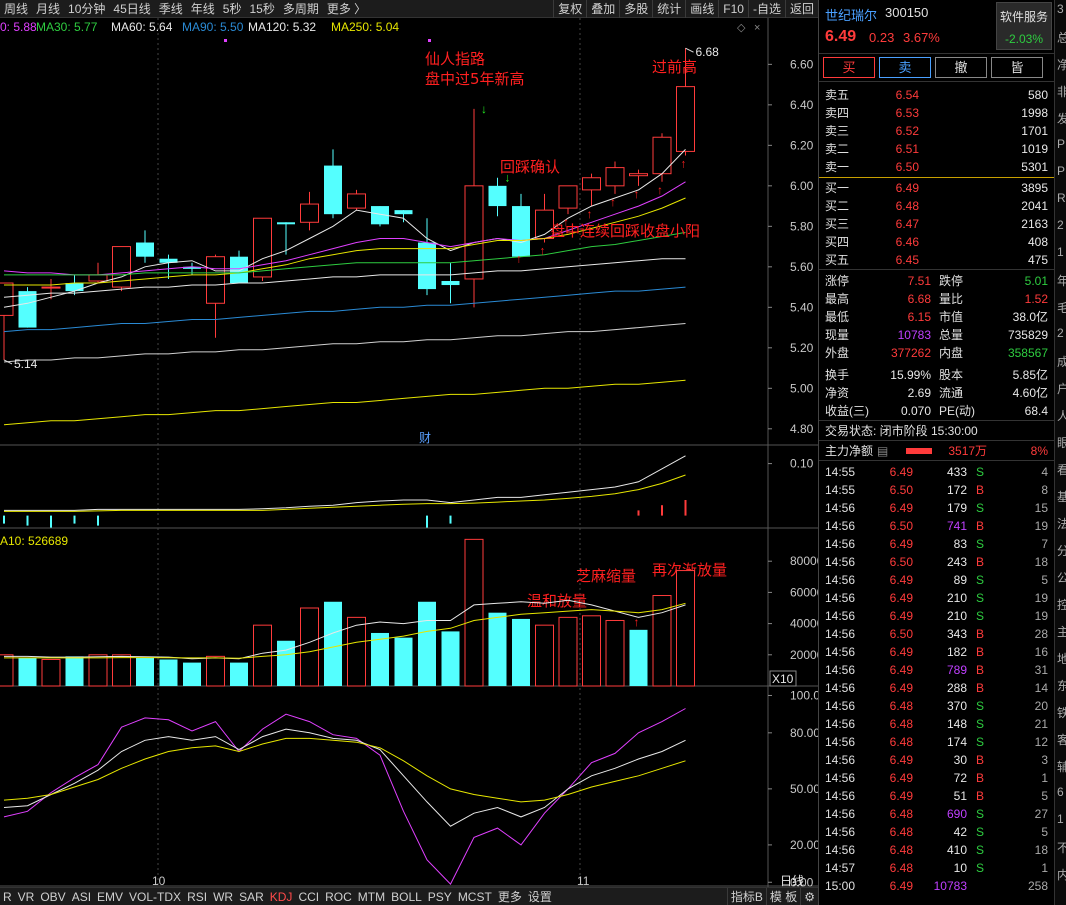 The image size is (1066, 905). I want to click on tick-direction: B, so click(979, 634).